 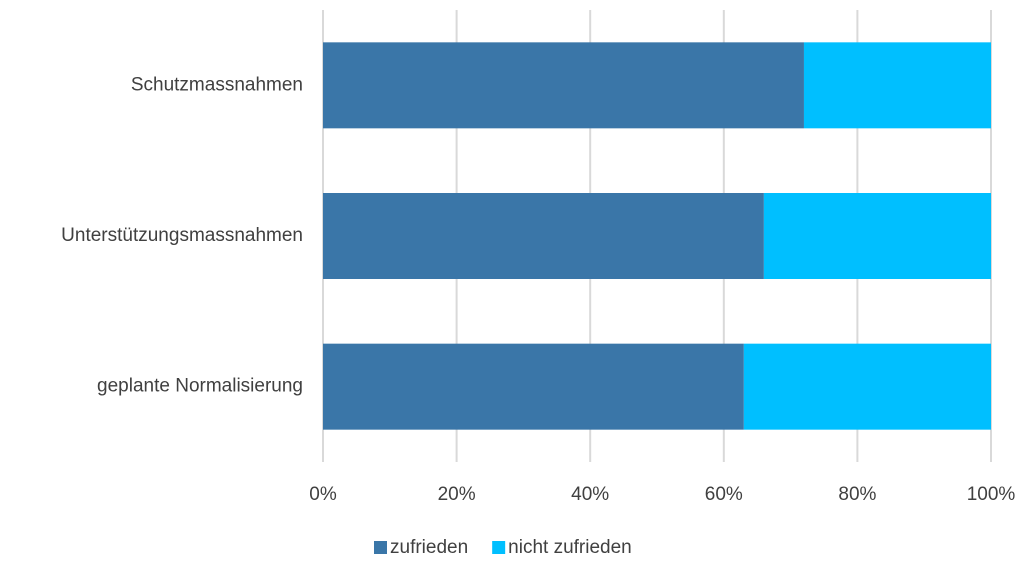 What do you see at coordinates (217, 84) in the screenshot?
I see `y-tick-label: Schutzmassnahmen` at bounding box center [217, 84].